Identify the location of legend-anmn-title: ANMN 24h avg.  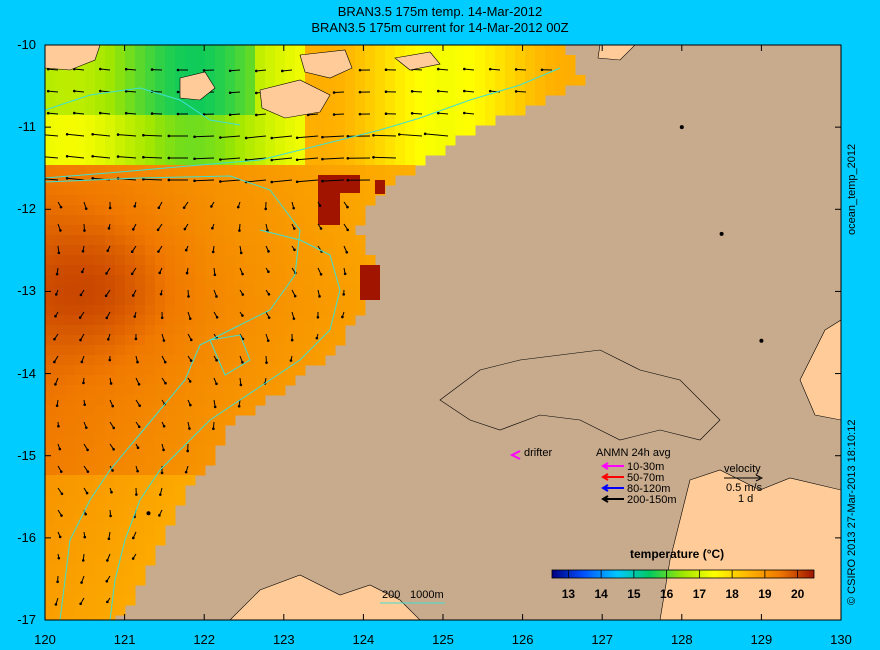
(633, 453).